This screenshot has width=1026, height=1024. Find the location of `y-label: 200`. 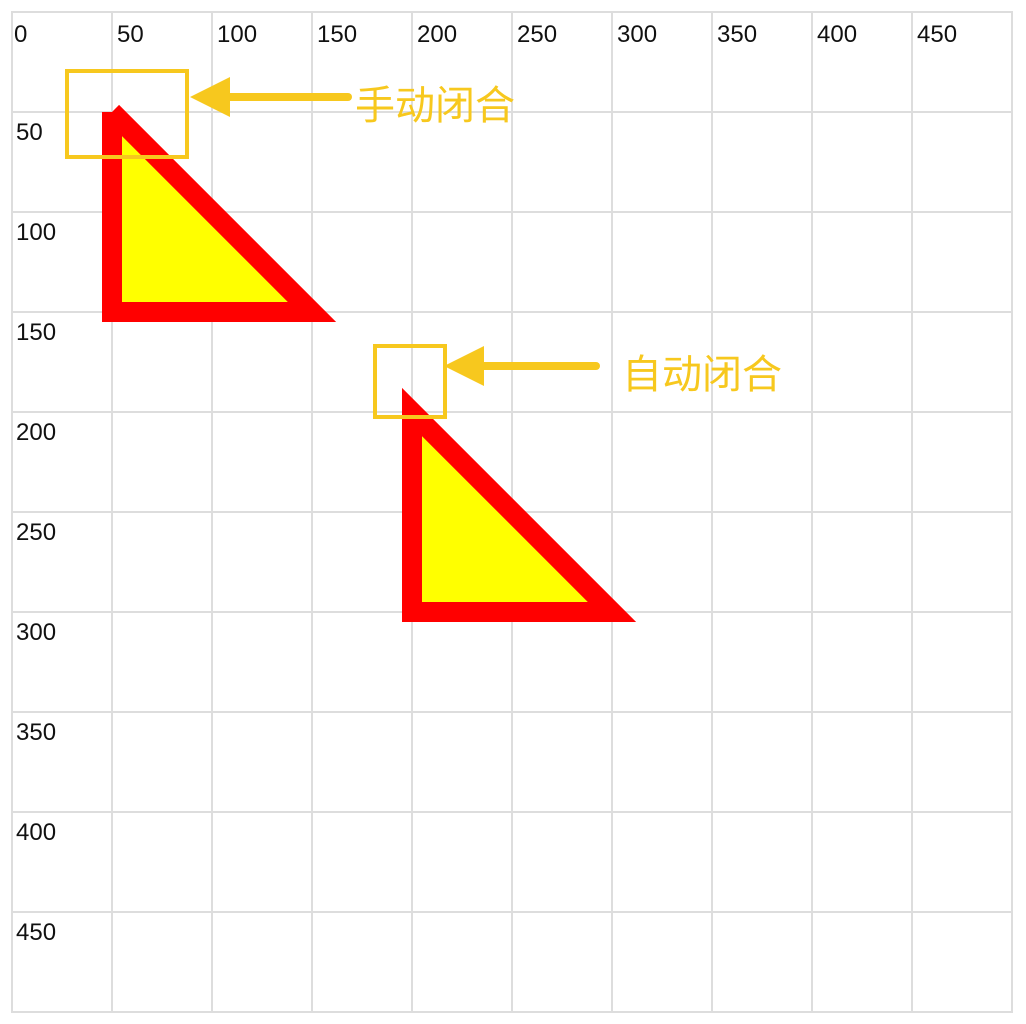

y-label: 200 is located at coordinates (36, 432).